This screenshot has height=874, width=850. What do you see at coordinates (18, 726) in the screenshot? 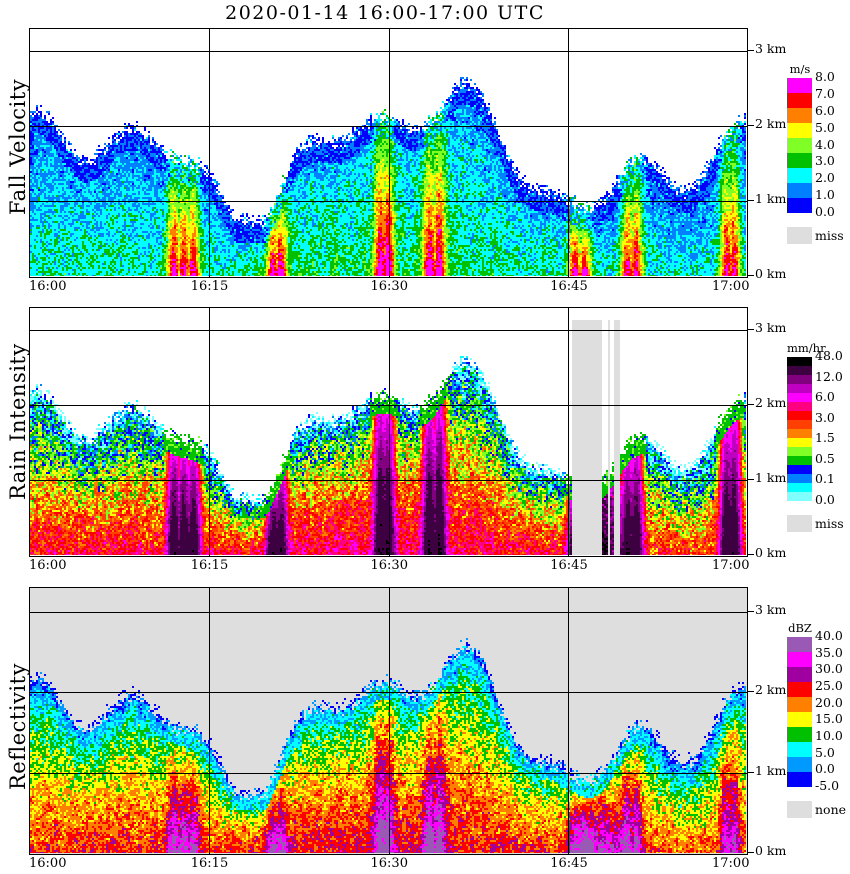
I see `panel-label-reflectivity: Reflectivity` at bounding box center [18, 726].